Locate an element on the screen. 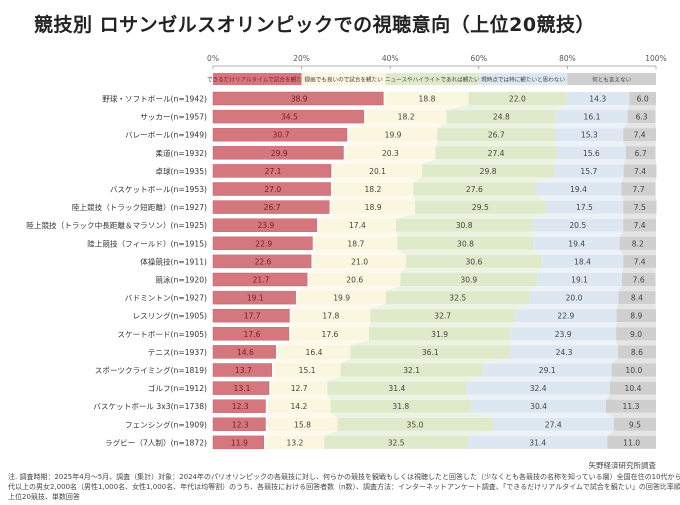  category-label: 柔道(n=1932) is located at coordinates (181, 153).